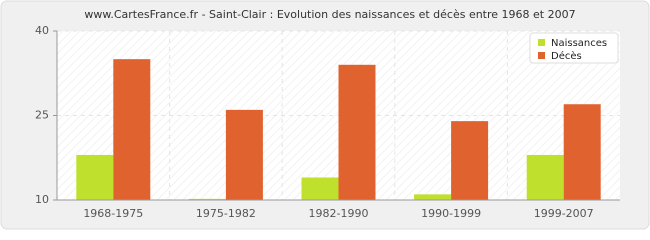 The height and width of the screenshot is (240, 650). I want to click on y-tick-label: 25, so click(42, 115).